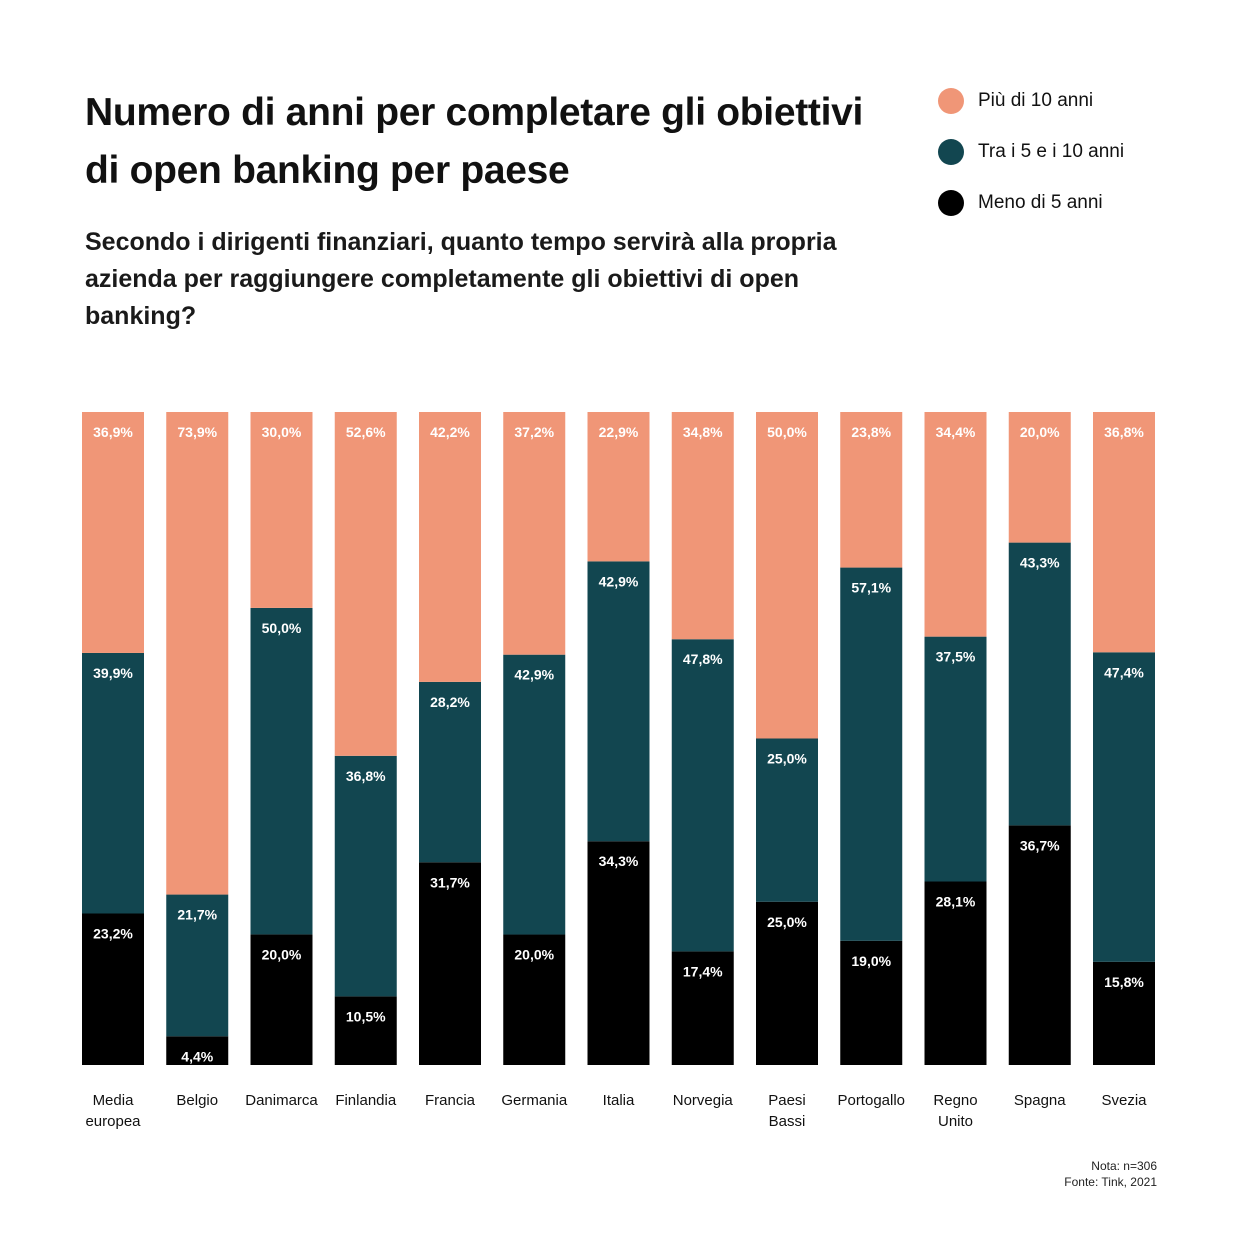 The image size is (1241, 1241). I want to click on source-note: Fonte: Tink, 2021, so click(1110, 1182).